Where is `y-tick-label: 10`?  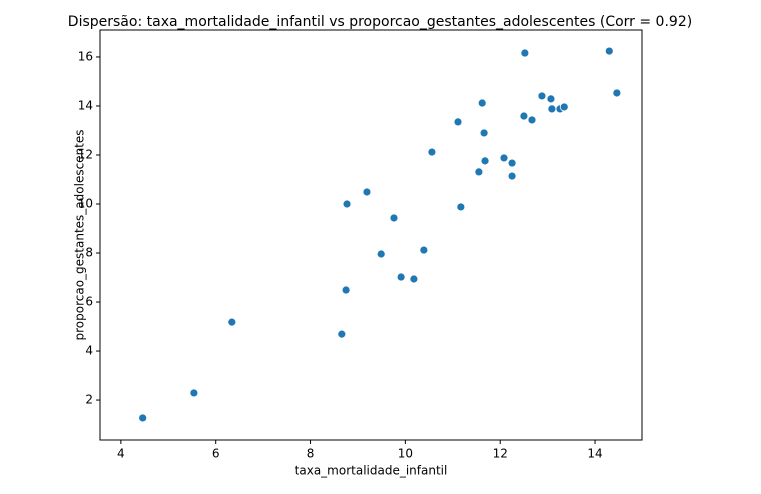
y-tick-label: 10 is located at coordinates (85, 203).